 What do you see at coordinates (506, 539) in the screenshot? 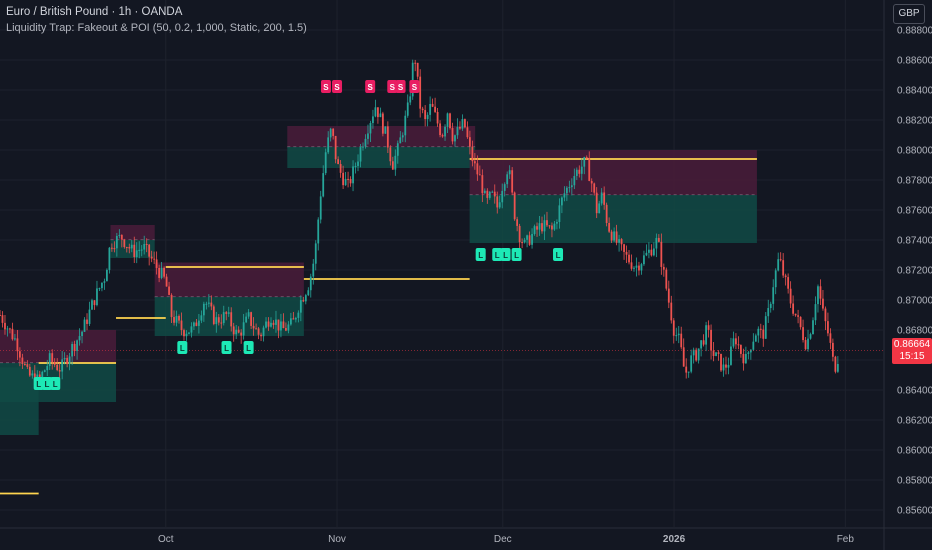
I see `time-axis: Oct Nov Dec 2026 Feb` at bounding box center [506, 539].